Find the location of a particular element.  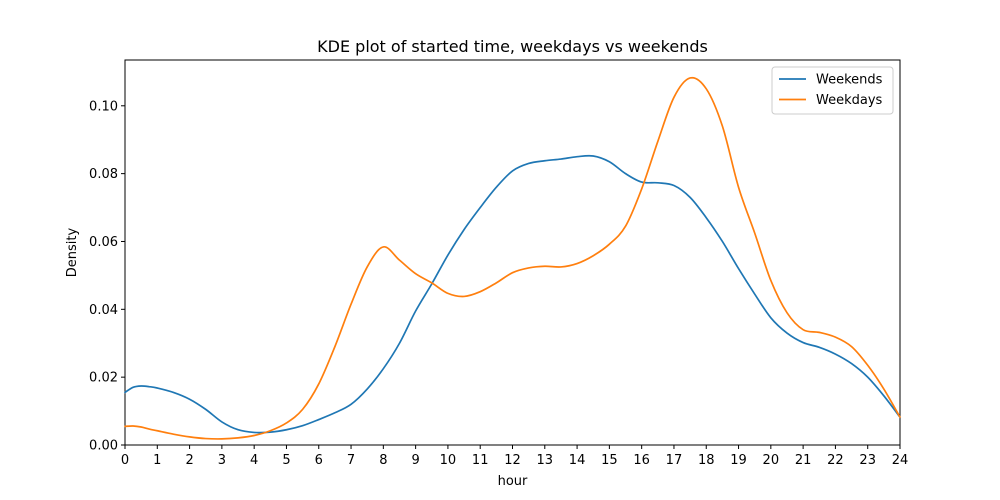

x-tick-label: 22 is located at coordinates (835, 460).